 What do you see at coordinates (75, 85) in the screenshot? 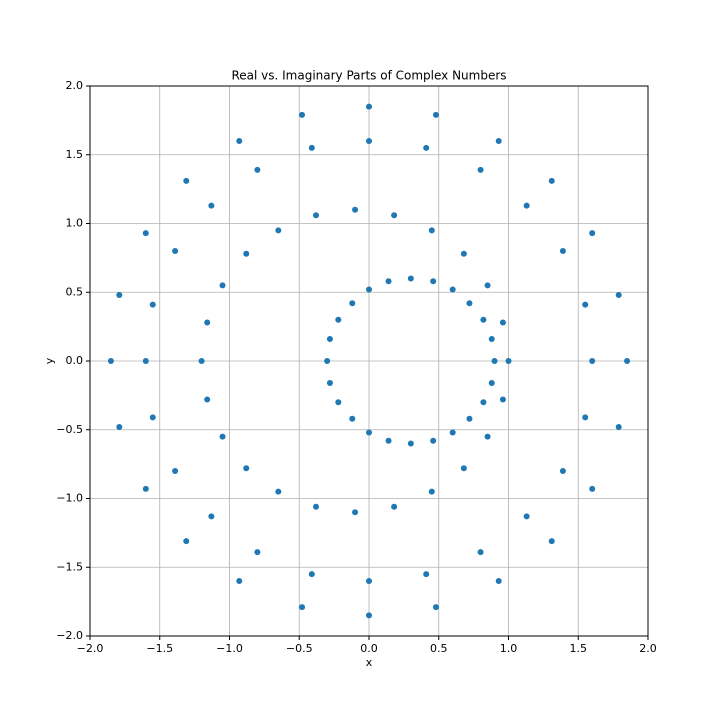
I see `y-tick-label: 2.0` at bounding box center [75, 85].